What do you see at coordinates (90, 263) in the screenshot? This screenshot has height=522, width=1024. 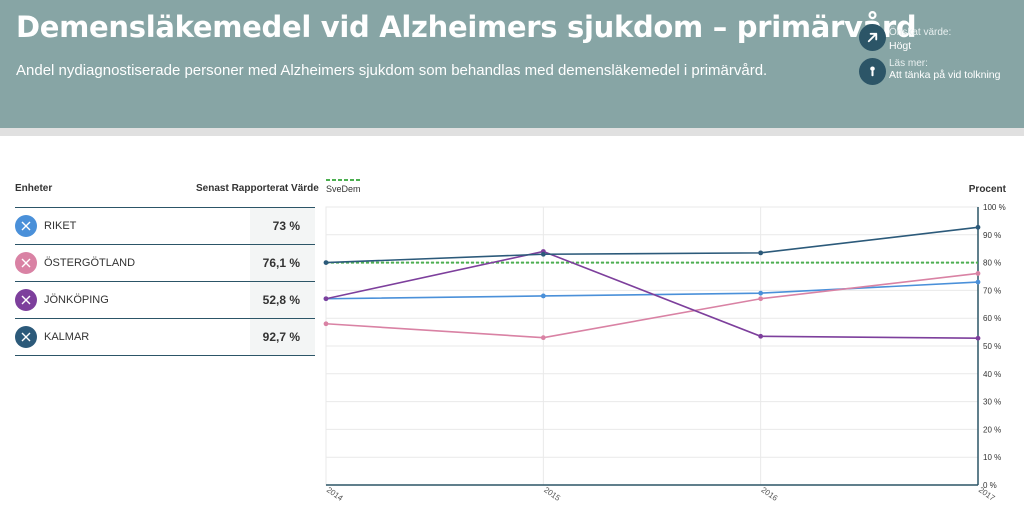 I see `legend-row-label: ÖSTERGÖTLAND` at bounding box center [90, 263].